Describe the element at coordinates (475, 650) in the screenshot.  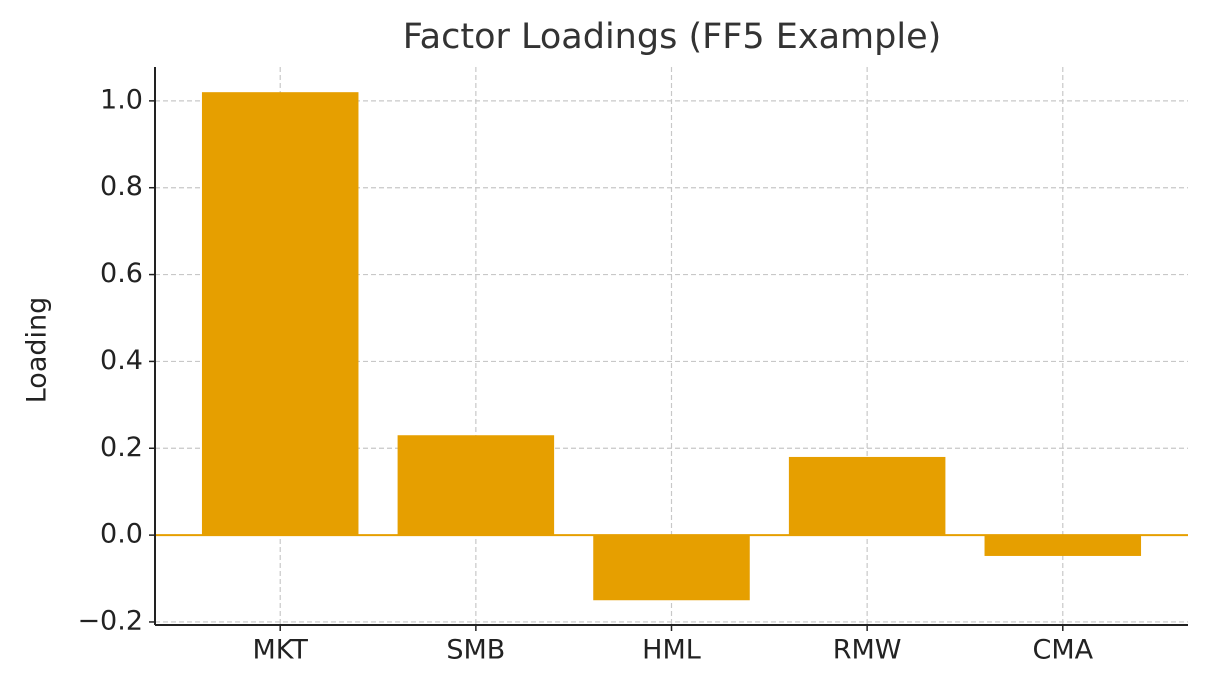
I see `x-tick-label: SMB` at that location.